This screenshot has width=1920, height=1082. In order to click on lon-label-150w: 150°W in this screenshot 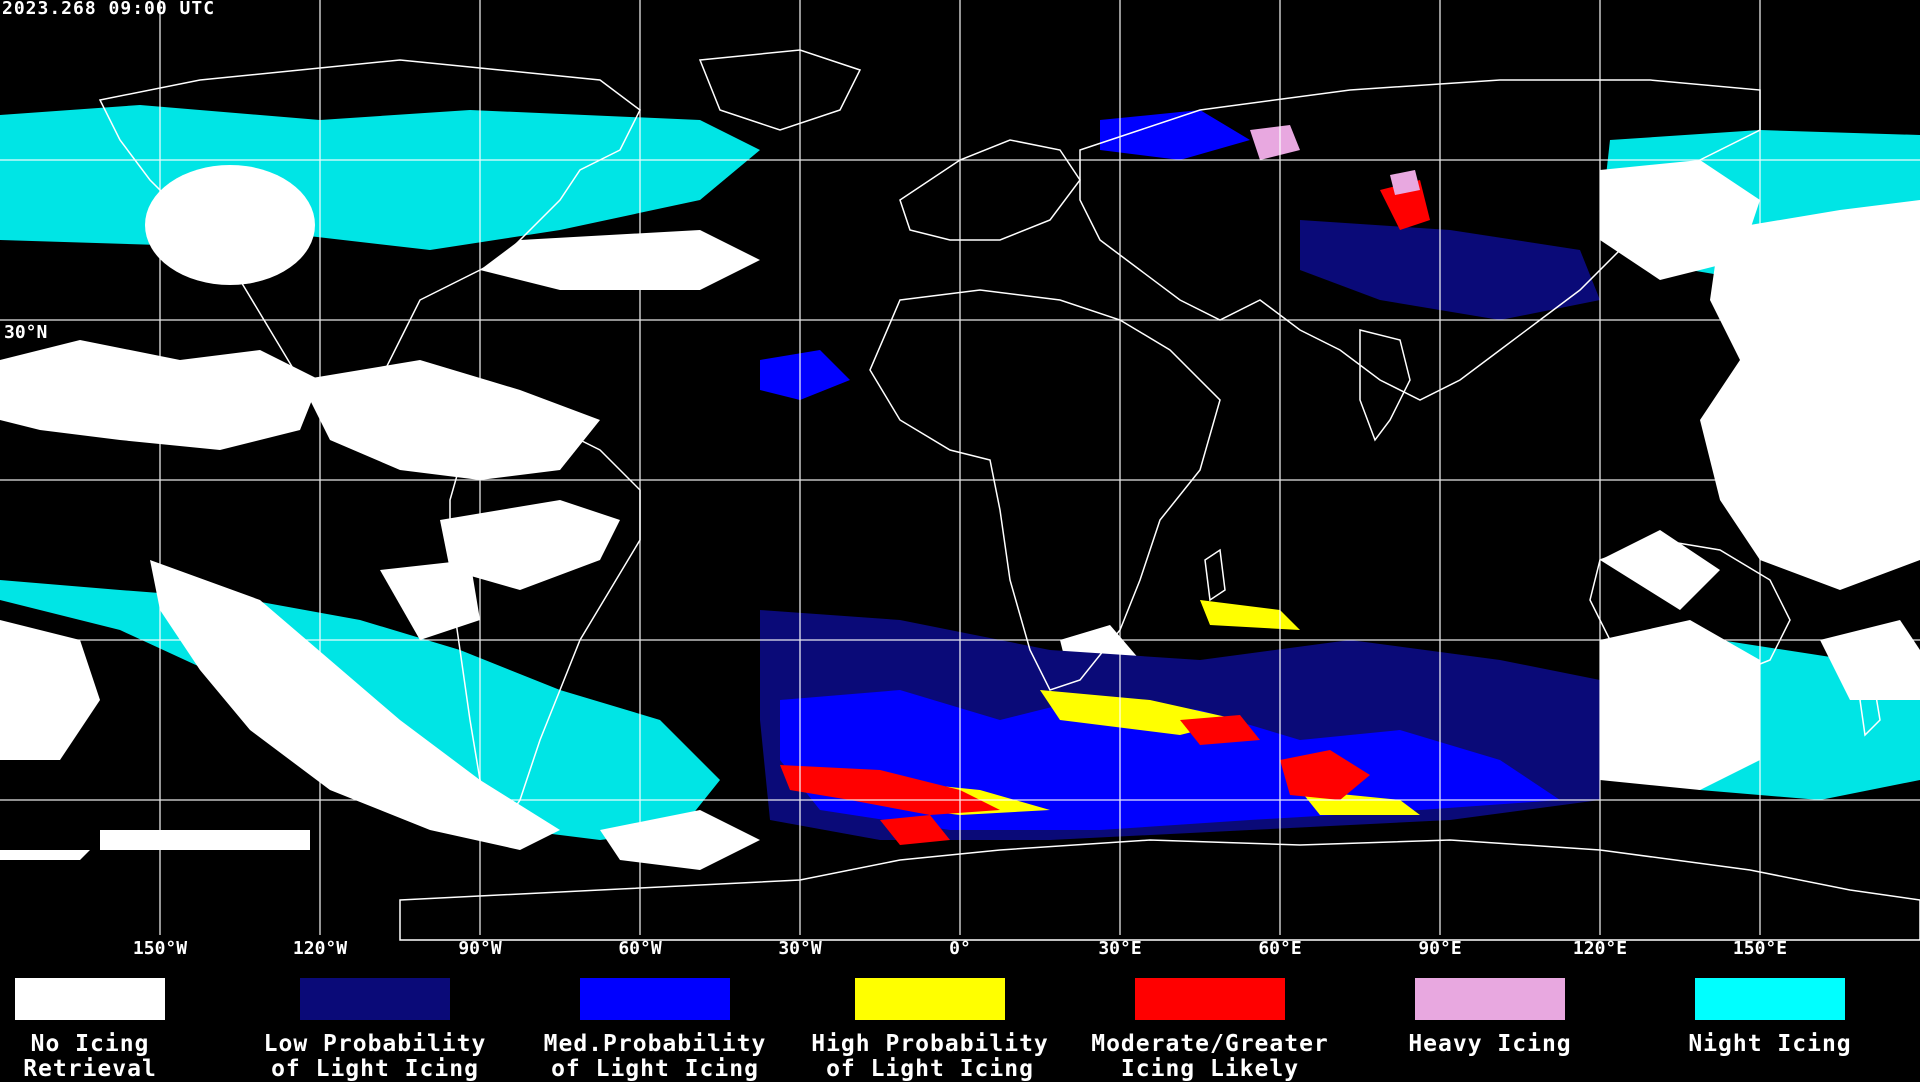, I will do `click(160, 948)`.